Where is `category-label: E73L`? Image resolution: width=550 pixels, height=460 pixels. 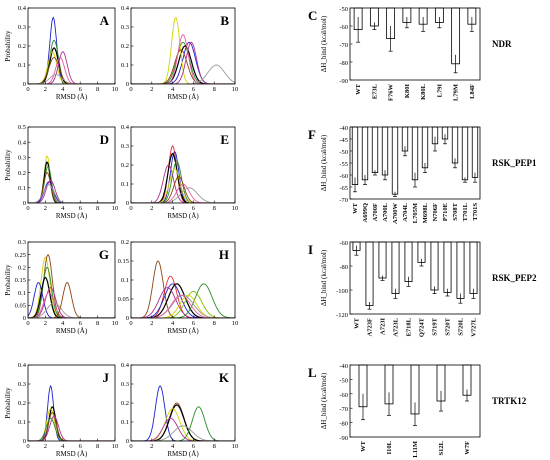 category-label: E73L is located at coordinates (374, 91).